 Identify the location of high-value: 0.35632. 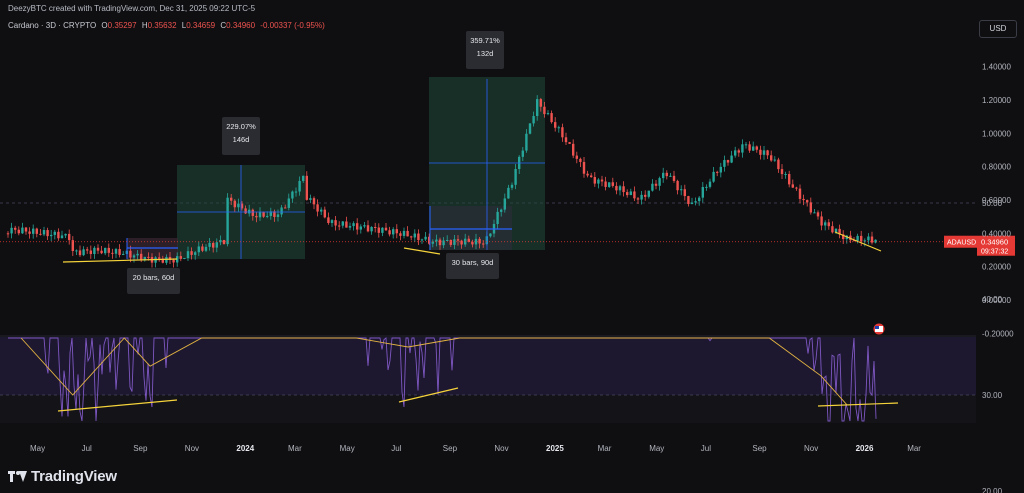
(162, 25).